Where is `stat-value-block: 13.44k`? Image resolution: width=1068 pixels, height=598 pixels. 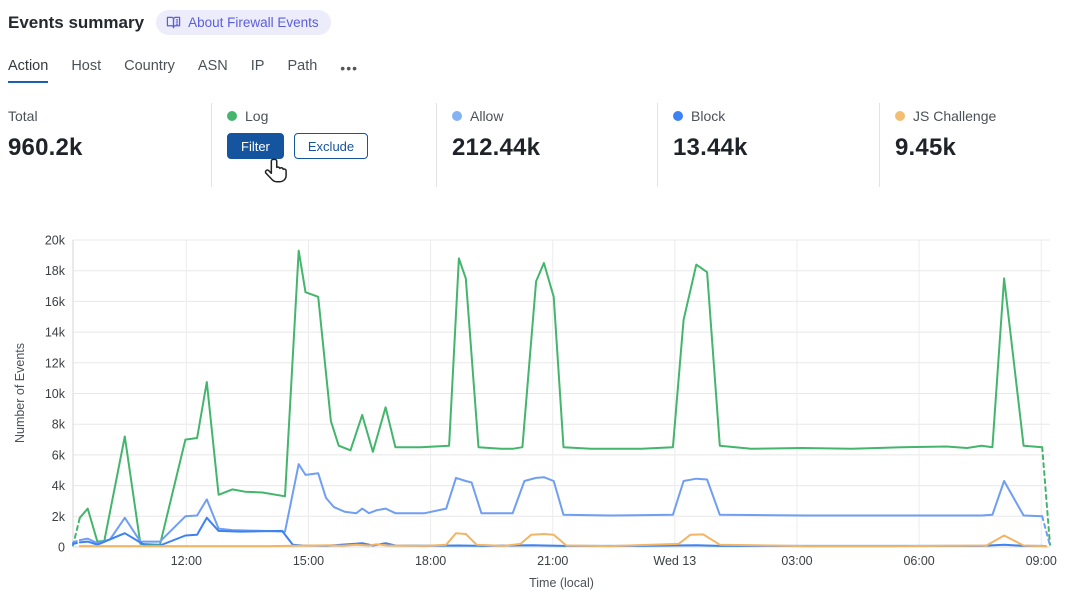
stat-value-block: 13.44k is located at coordinates (710, 147).